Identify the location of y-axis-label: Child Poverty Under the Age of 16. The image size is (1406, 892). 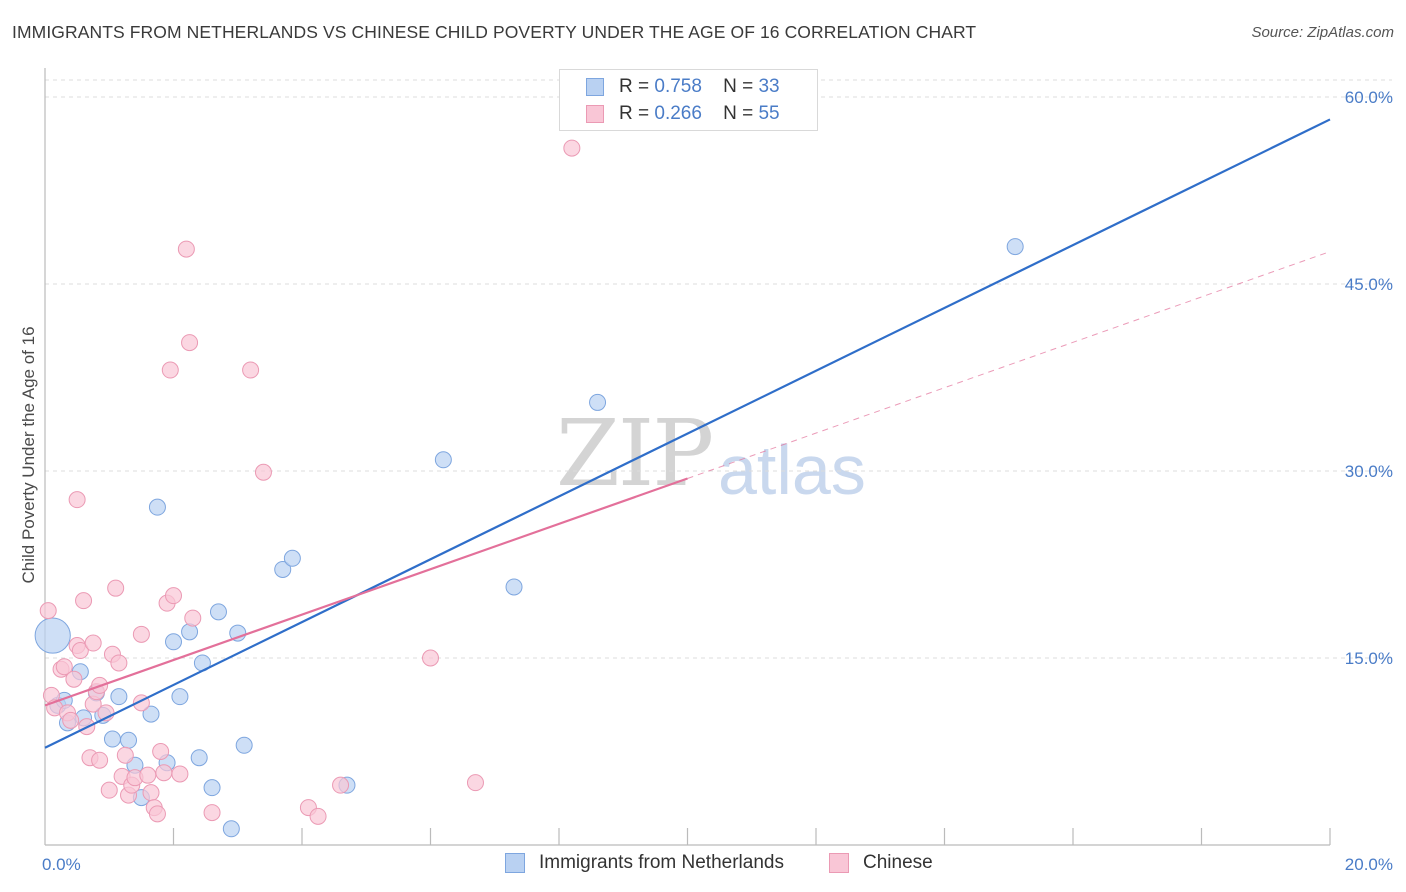
(28, 454).